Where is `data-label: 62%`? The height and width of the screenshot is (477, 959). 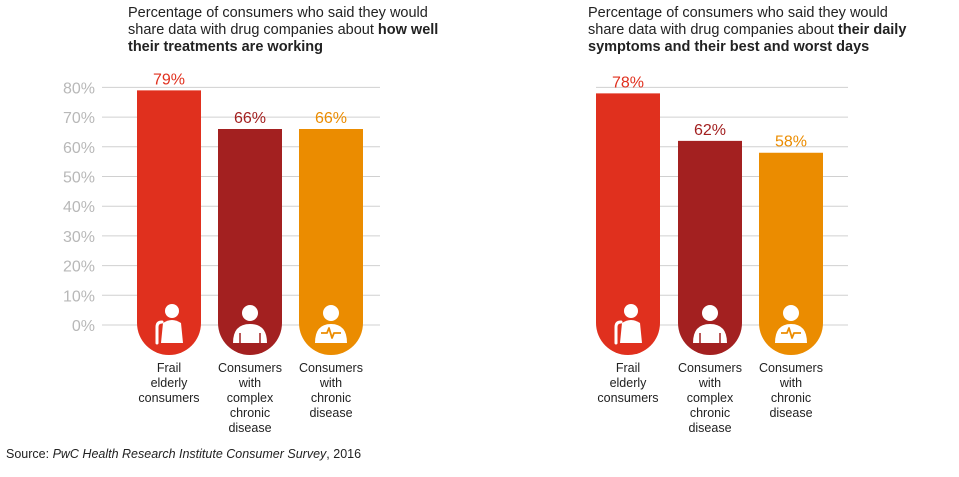 data-label: 62% is located at coordinates (710, 130).